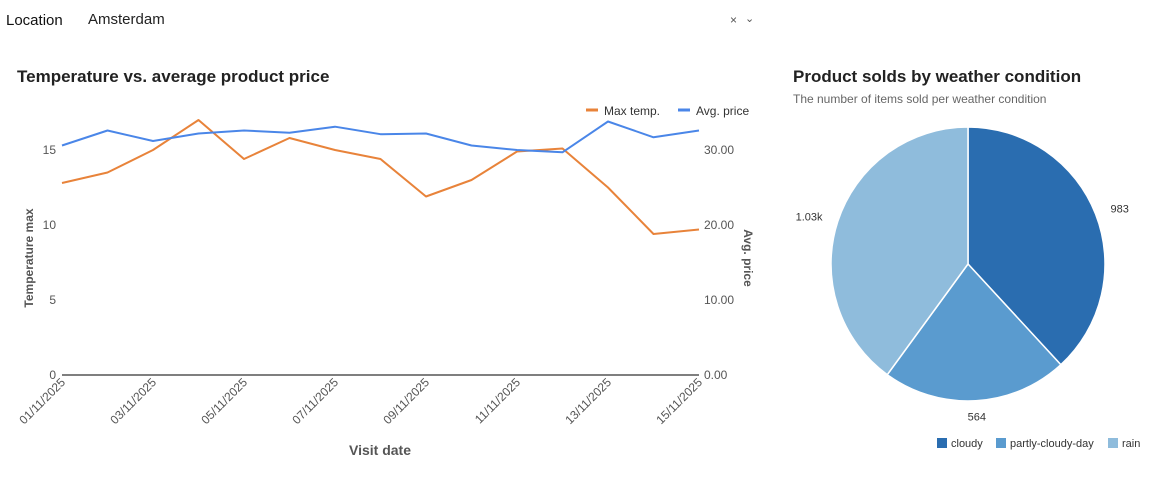  Describe the element at coordinates (734, 20) in the screenshot. I see `close-icon: ×` at that location.